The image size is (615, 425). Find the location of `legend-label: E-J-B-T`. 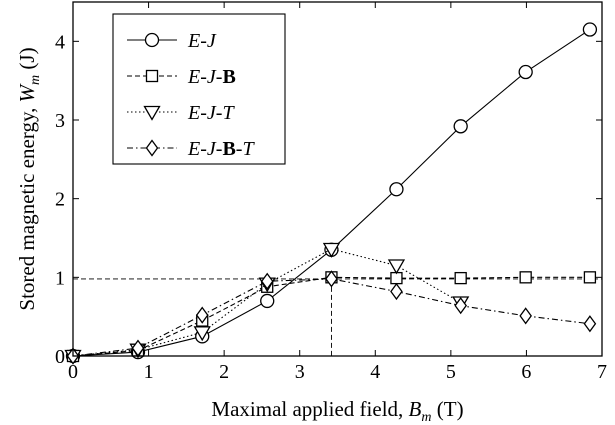

legend-label: E-J-B-T is located at coordinates (221, 149).